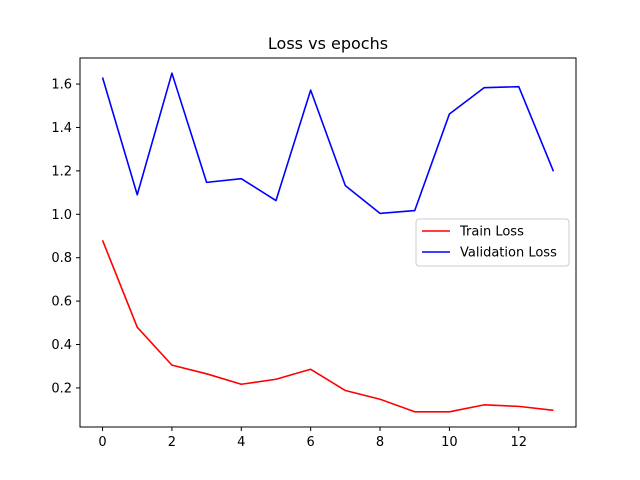 The width and height of the screenshot is (640, 480). What do you see at coordinates (491, 232) in the screenshot?
I see `legend-label-train-loss: Train Loss` at bounding box center [491, 232].